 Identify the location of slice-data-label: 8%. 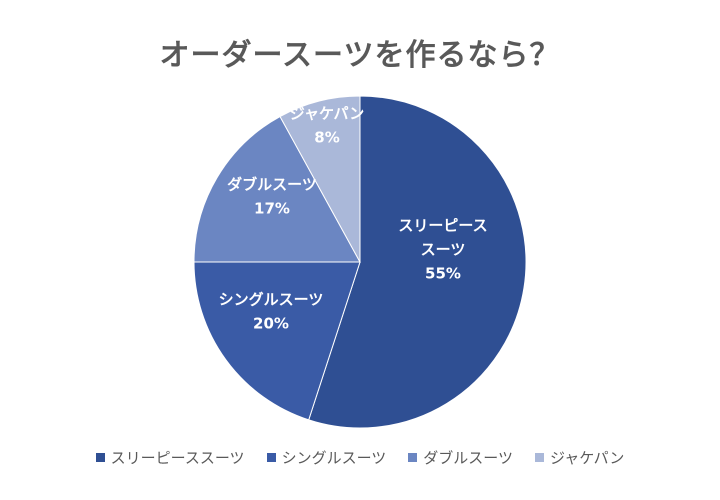
(326, 138).